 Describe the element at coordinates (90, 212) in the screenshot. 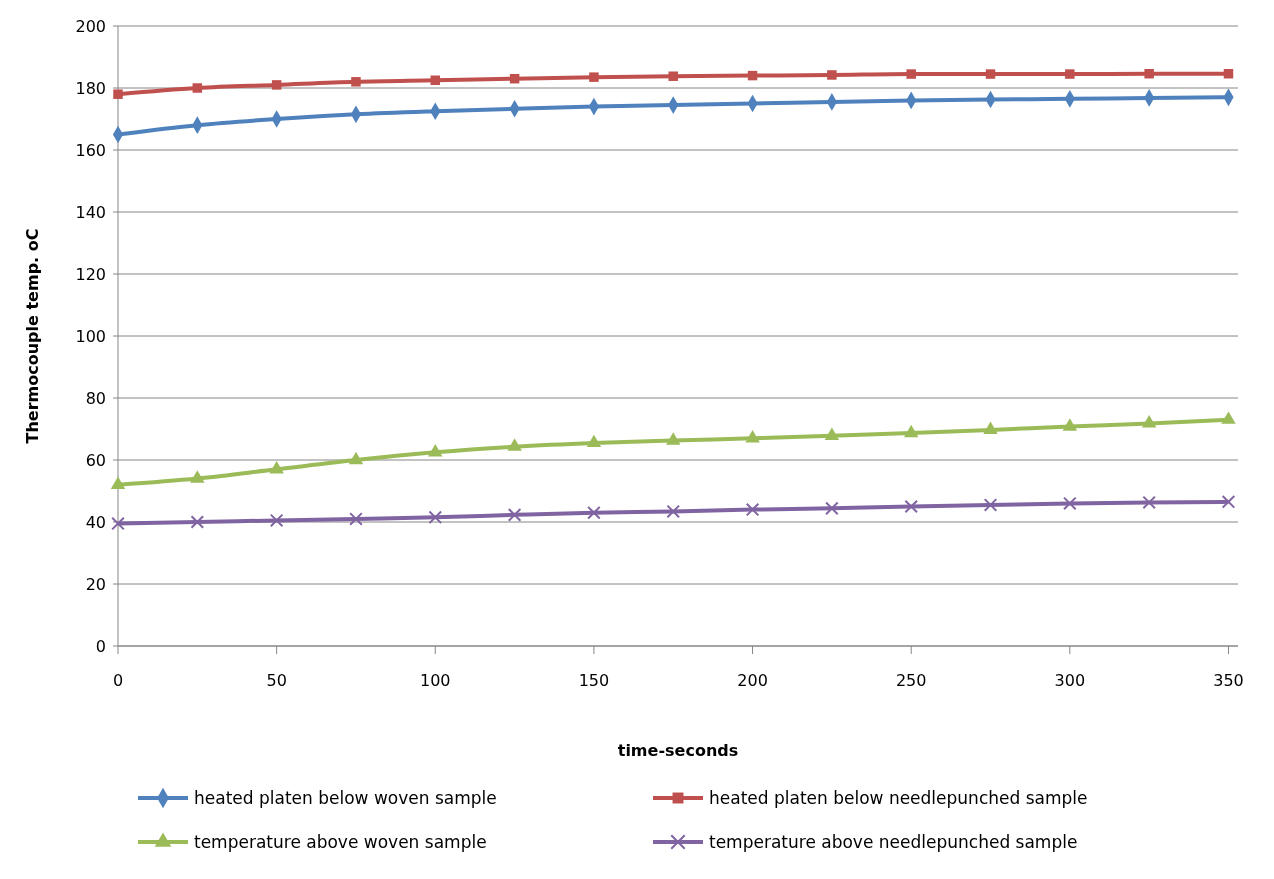

I see `y-tick-label: 140` at that location.